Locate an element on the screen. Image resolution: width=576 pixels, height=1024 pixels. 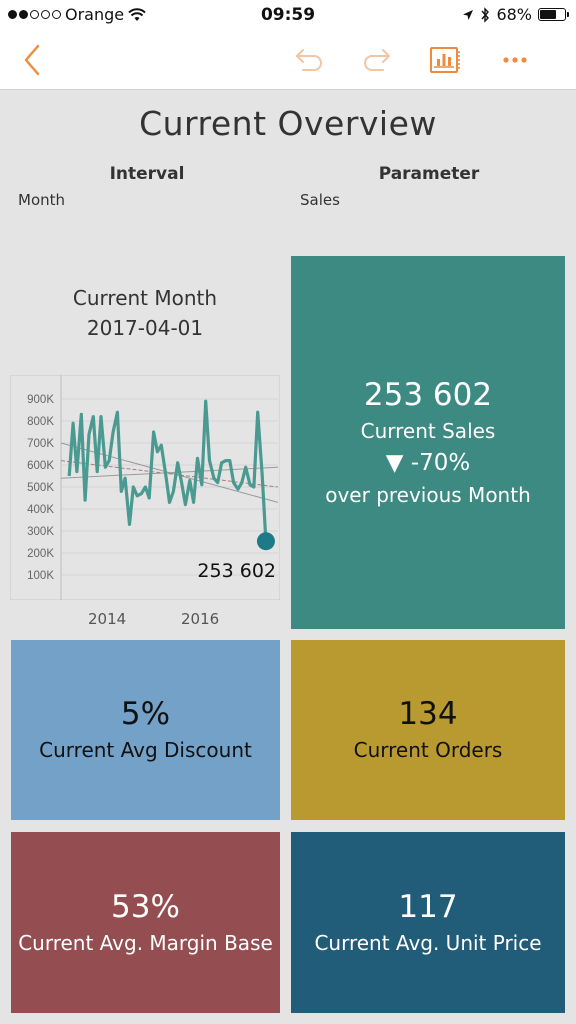
margin-tile: 53% Current Avg. Margin Base is located at coordinates (145, 922).